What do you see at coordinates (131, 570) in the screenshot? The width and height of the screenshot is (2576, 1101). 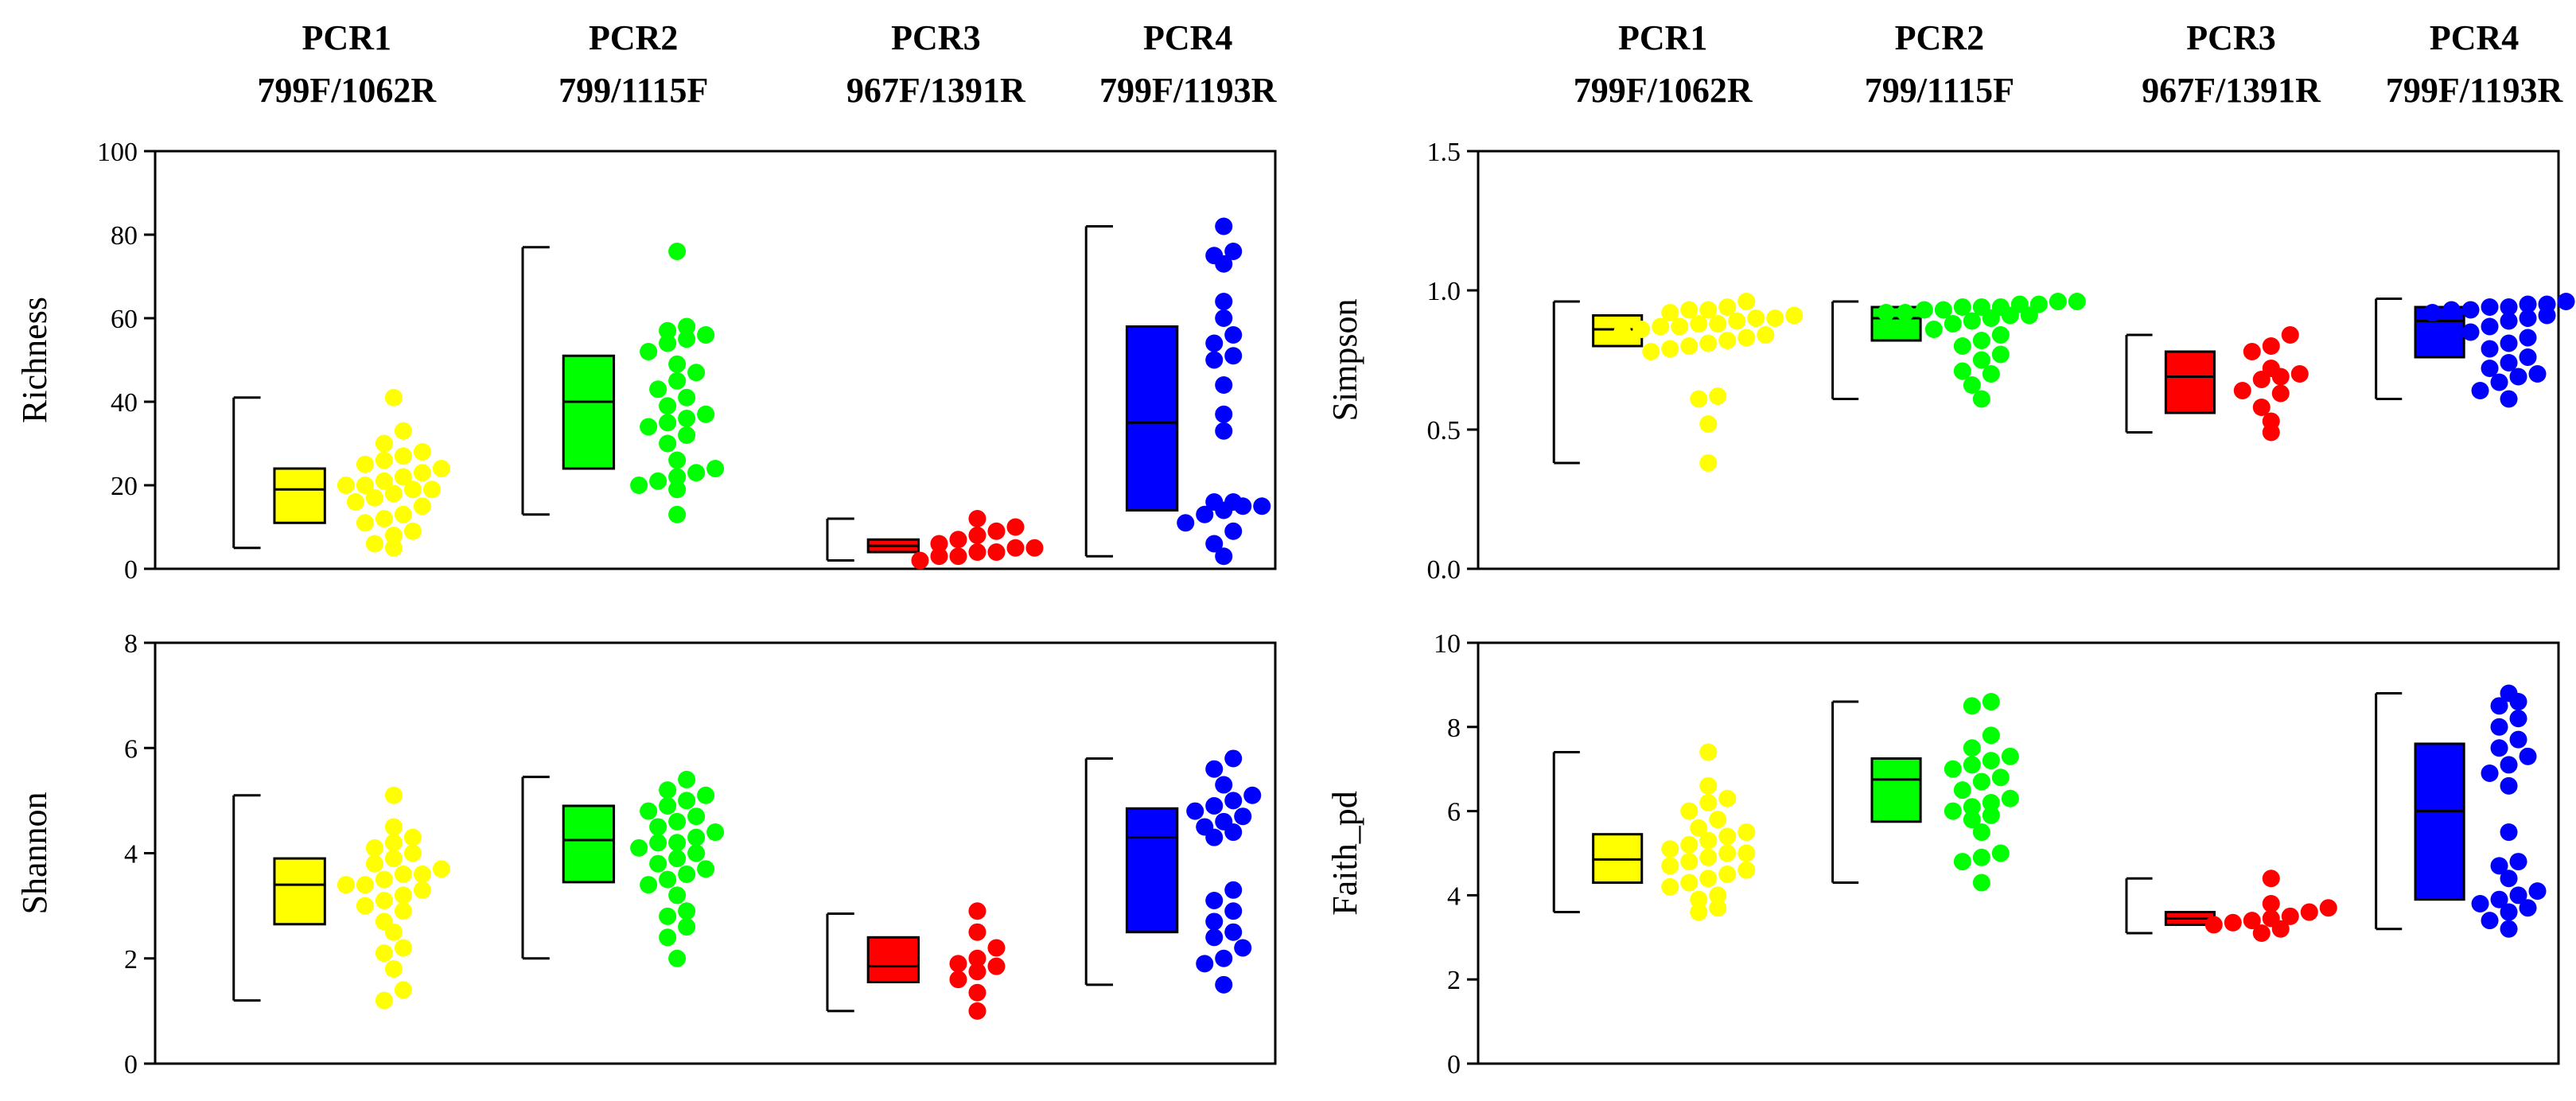 I see `y-tick-label: 0` at bounding box center [131, 570].